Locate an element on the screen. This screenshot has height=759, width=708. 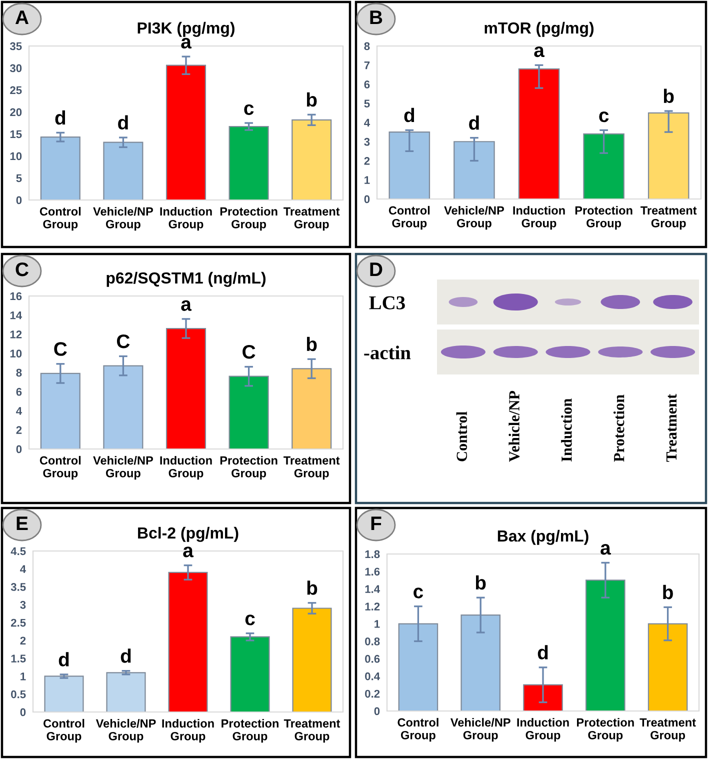
category-label: Induction is located at coordinates (566, 430).